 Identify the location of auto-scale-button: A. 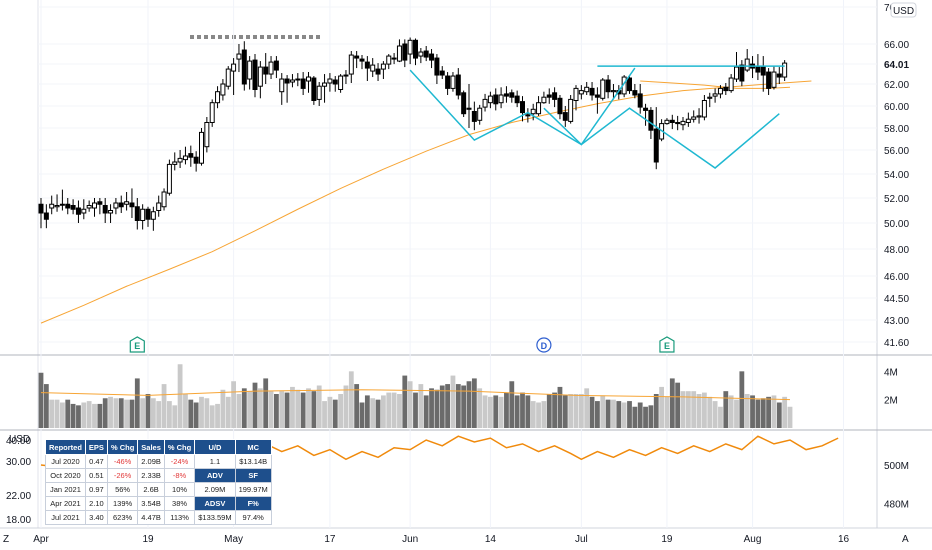
(905, 539).